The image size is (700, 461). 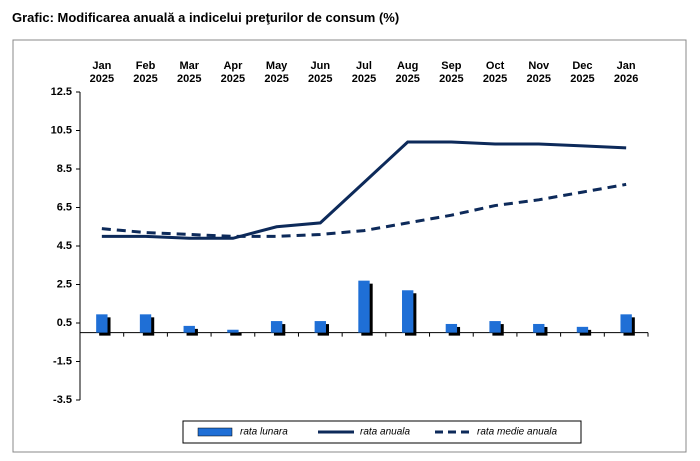 What do you see at coordinates (64, 246) in the screenshot?
I see `y-tick-label: 4.5` at bounding box center [64, 246].